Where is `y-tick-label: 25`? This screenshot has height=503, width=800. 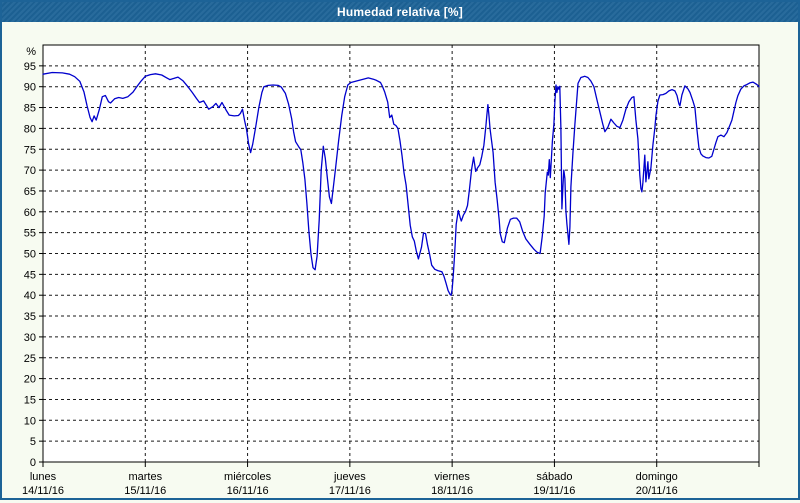
y-tick-label: 25 is located at coordinates (30, 359).